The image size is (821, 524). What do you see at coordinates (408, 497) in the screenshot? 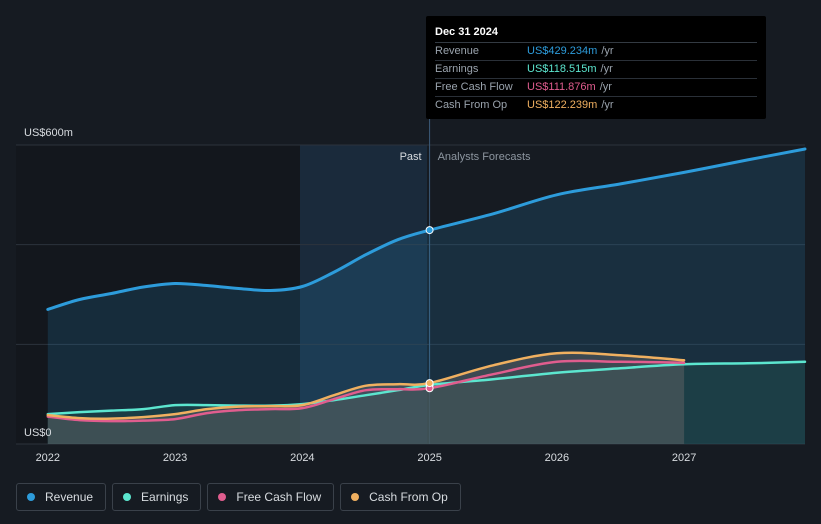
I see `legend-label: Cash From Op` at bounding box center [408, 497].